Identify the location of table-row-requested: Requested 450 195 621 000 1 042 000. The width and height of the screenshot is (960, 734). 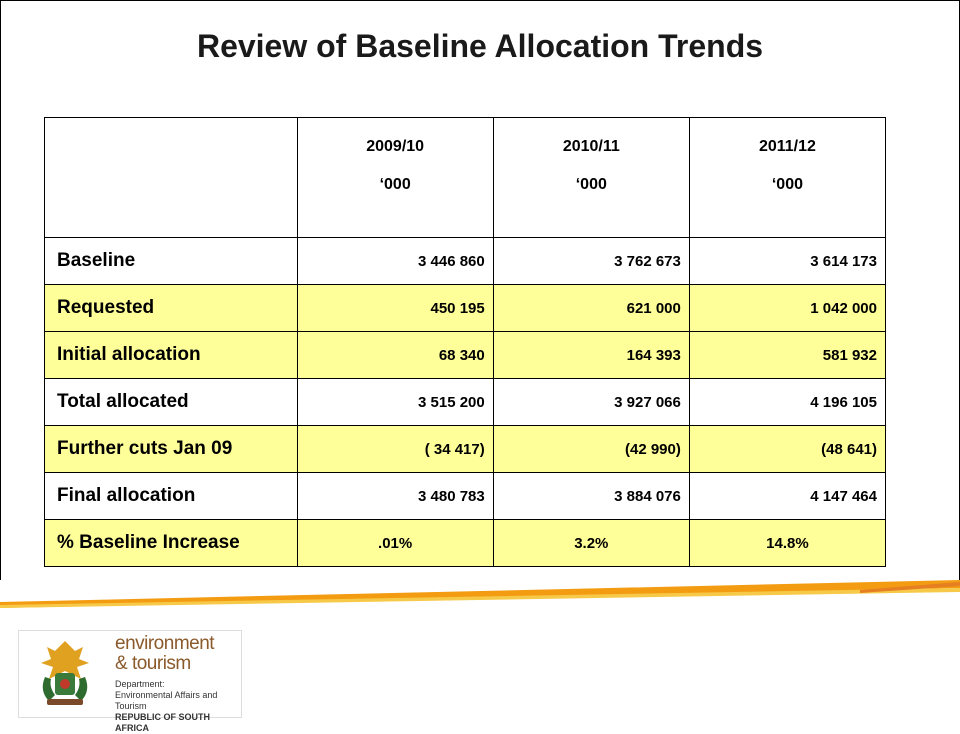
(465, 308).